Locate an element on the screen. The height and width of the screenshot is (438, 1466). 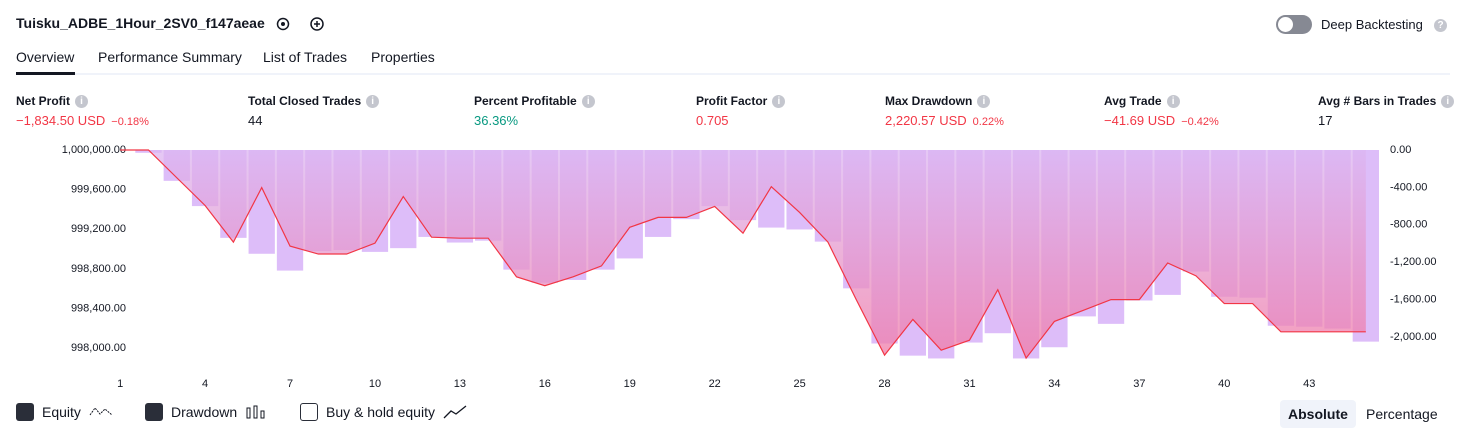
metric-value-text: −41.69 USD is located at coordinates (1140, 120).